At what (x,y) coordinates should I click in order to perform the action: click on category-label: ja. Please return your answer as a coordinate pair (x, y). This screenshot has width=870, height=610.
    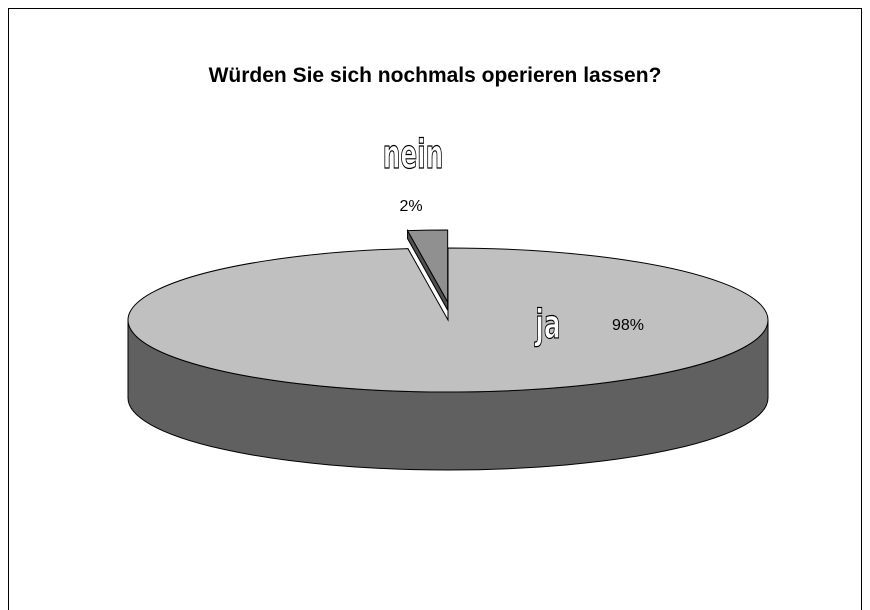
    Looking at the image, I should click on (547, 324).